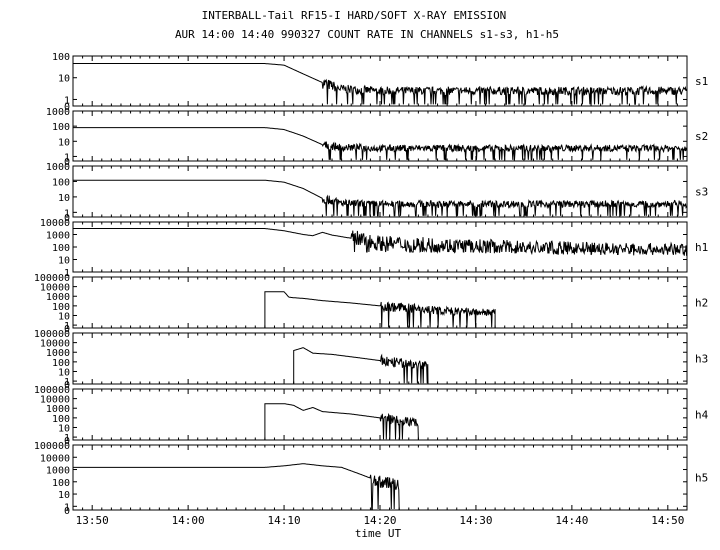 This screenshot has width=720, height=550. I want to click on panel-label: h3, so click(701, 359).